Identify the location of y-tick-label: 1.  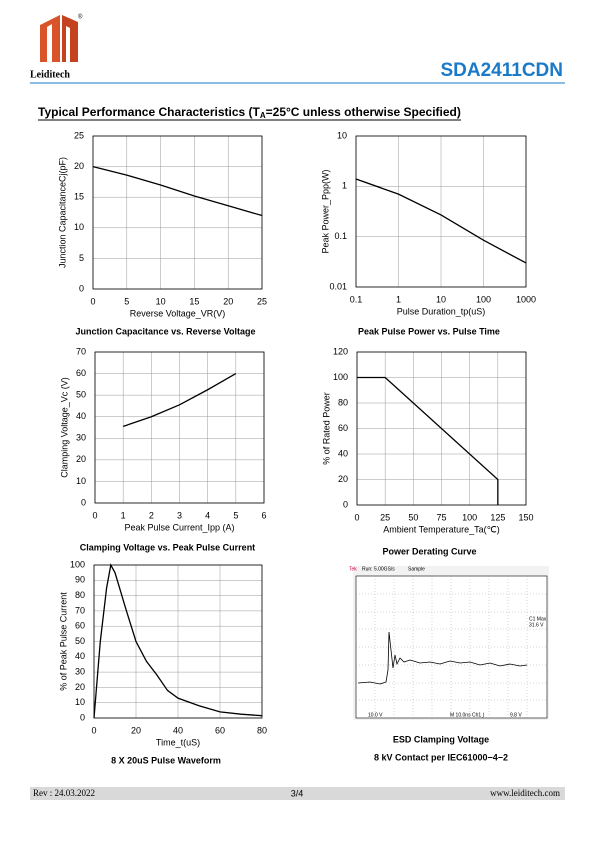
(344, 186).